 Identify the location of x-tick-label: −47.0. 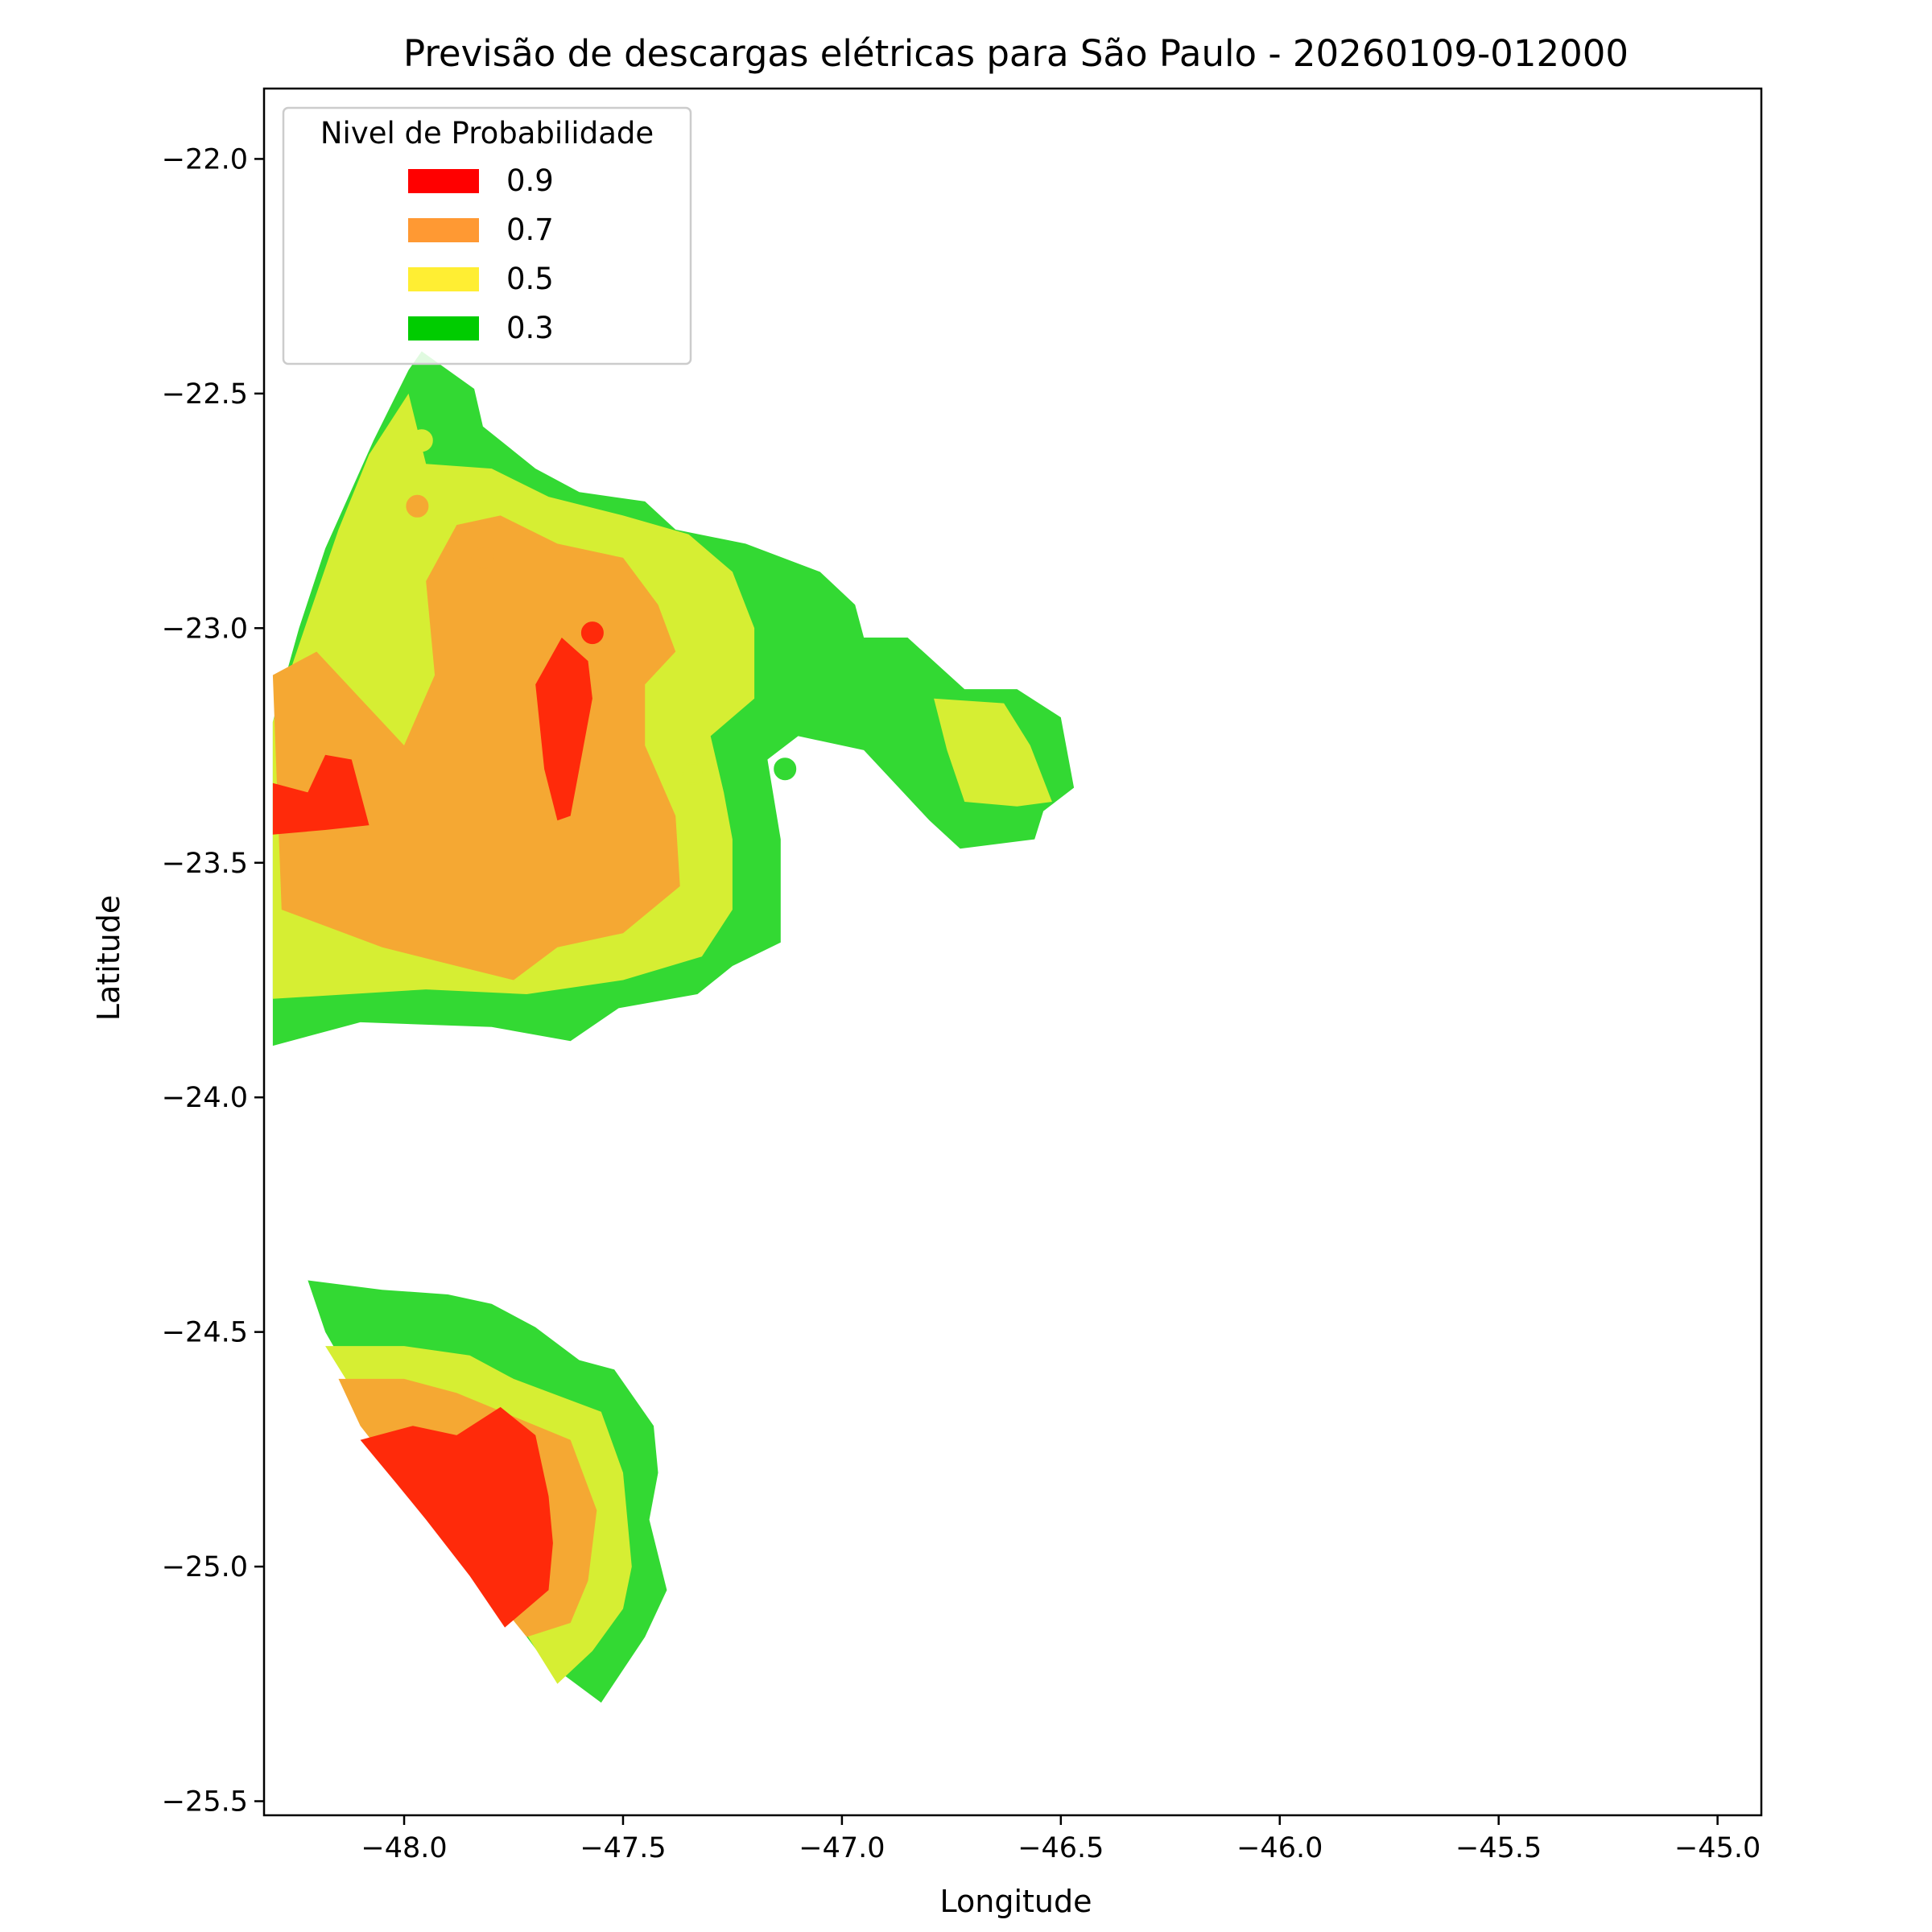
(842, 1848).